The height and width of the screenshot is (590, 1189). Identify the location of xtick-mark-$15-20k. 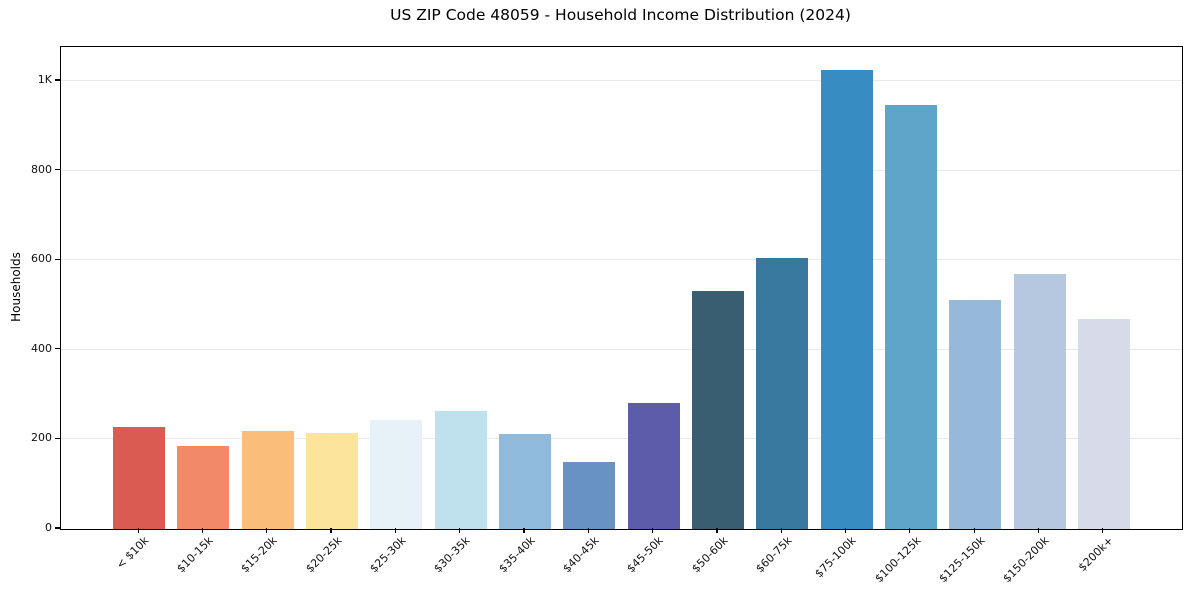
(267, 530).